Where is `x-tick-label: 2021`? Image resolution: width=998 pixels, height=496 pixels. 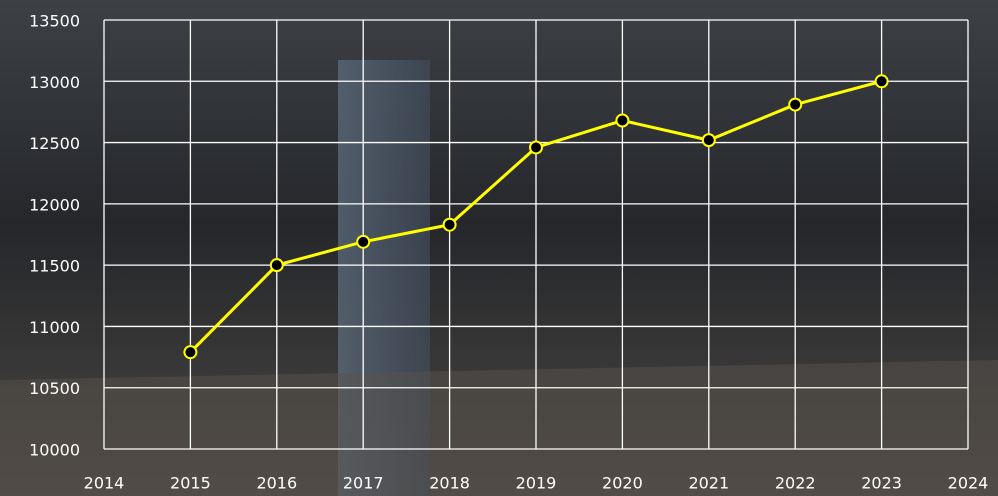
x-tick-label: 2021 is located at coordinates (708, 483).